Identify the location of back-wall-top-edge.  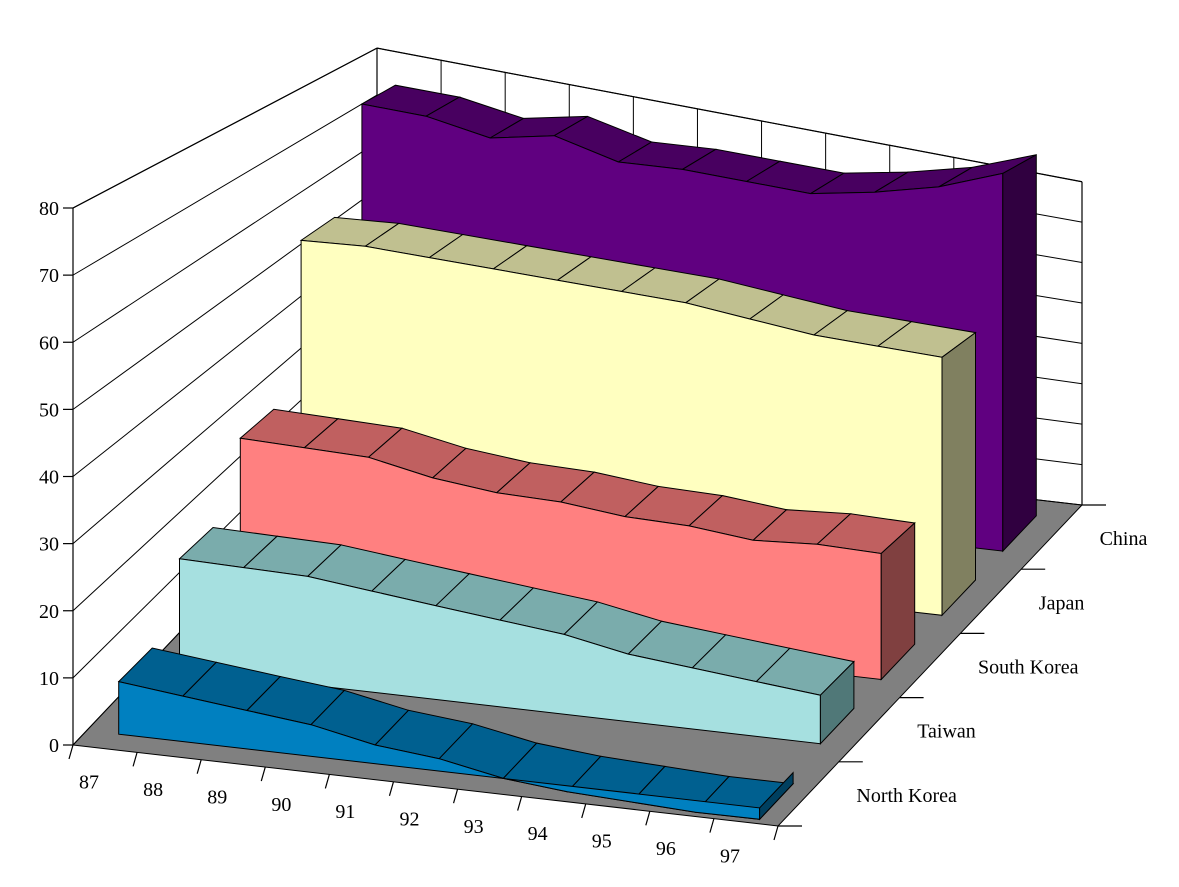
(729, 115).